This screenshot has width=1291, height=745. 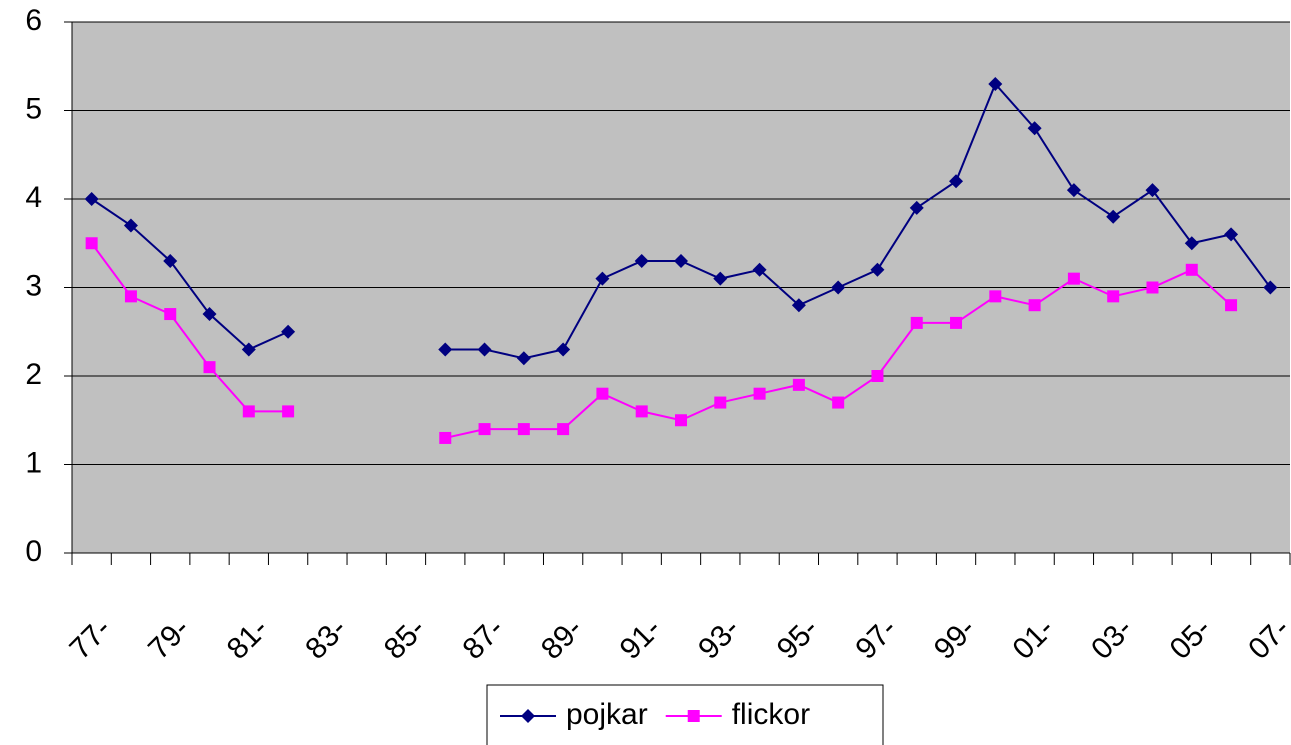 I want to click on y-tick-label: 1, so click(x=33, y=462).